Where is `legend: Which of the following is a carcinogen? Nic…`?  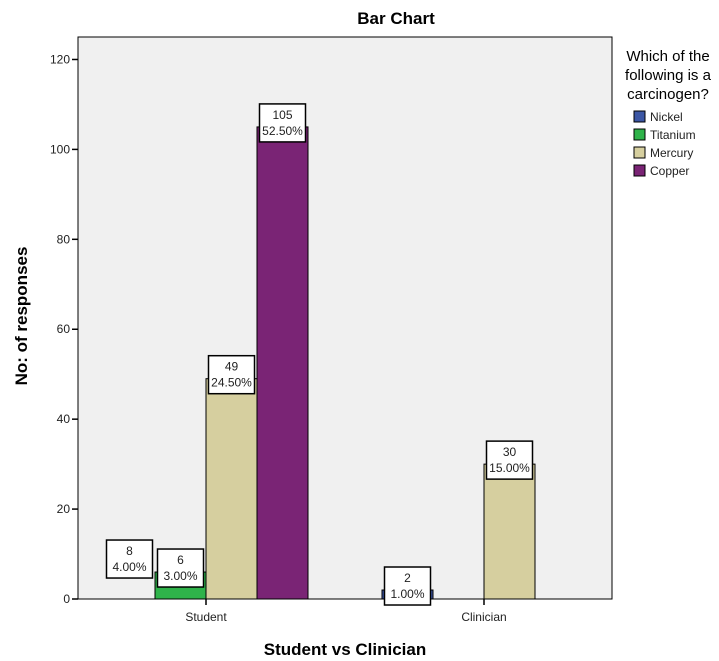
legend: Which of the following is a carcinogen? Nic… is located at coordinates (668, 113).